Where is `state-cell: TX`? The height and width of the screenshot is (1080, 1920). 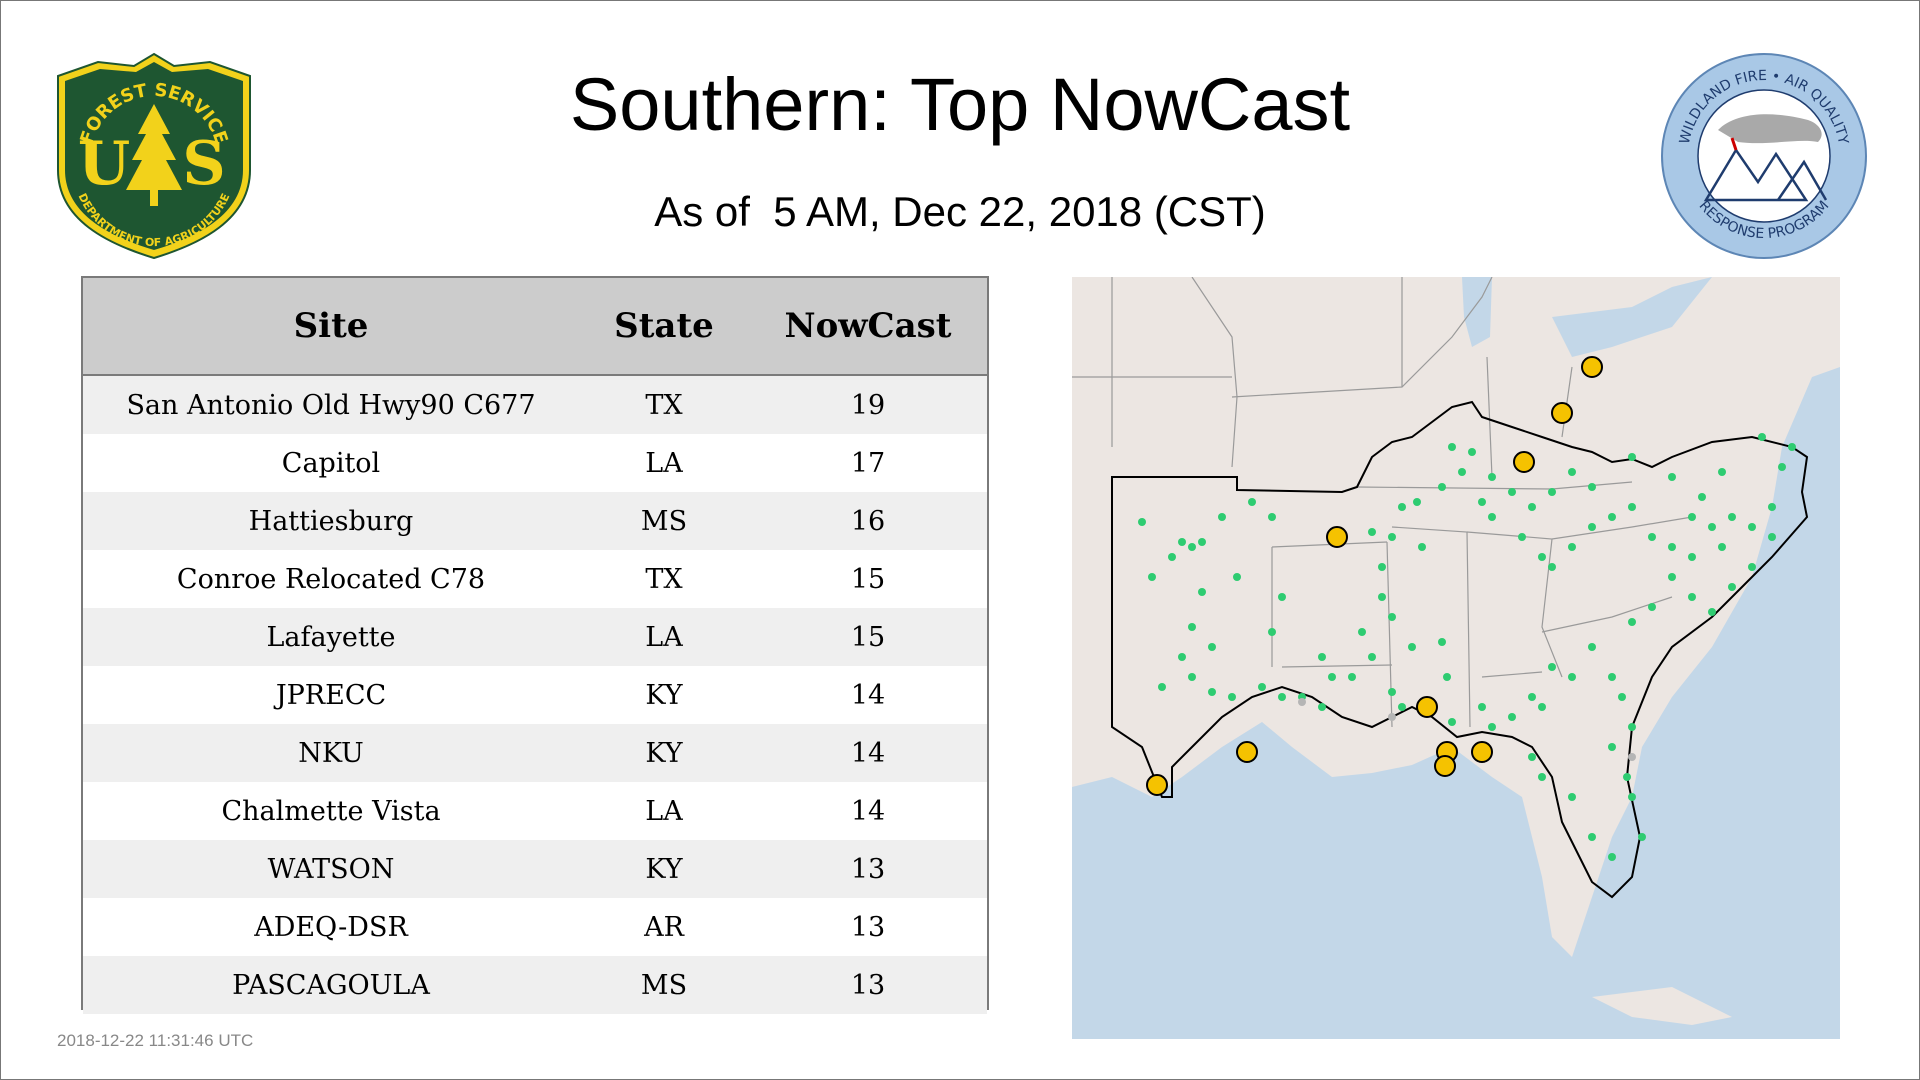 state-cell: TX is located at coordinates (664, 579).